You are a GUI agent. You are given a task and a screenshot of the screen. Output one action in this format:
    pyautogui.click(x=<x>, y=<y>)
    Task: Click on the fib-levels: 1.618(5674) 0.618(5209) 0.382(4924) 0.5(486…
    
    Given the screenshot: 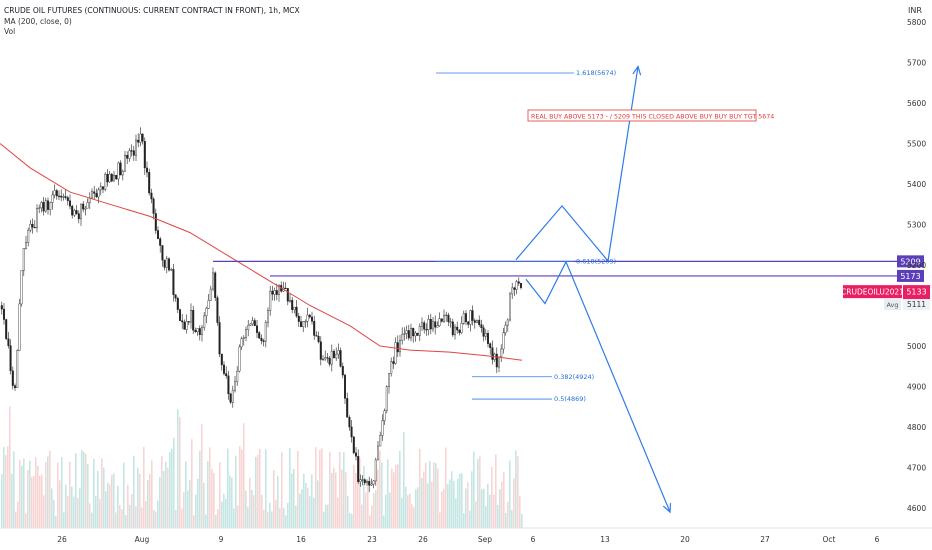 What is the action you would take?
    pyautogui.click(x=526, y=236)
    